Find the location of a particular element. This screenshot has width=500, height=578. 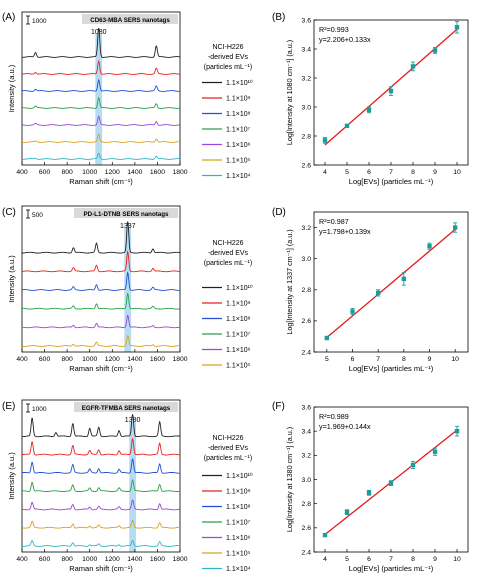

y-tick-label: 2.4 is located at coordinates (307, 352).